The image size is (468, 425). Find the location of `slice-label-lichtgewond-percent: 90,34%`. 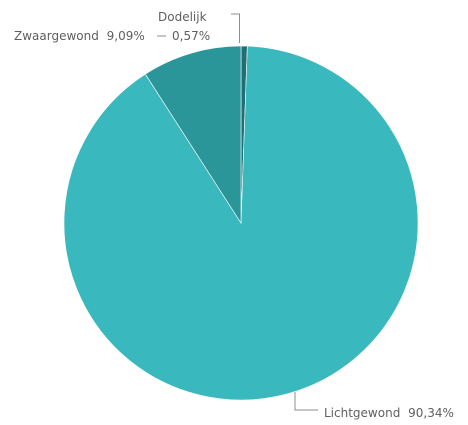

slice-label-lichtgewond-percent: 90,34% is located at coordinates (431, 413).